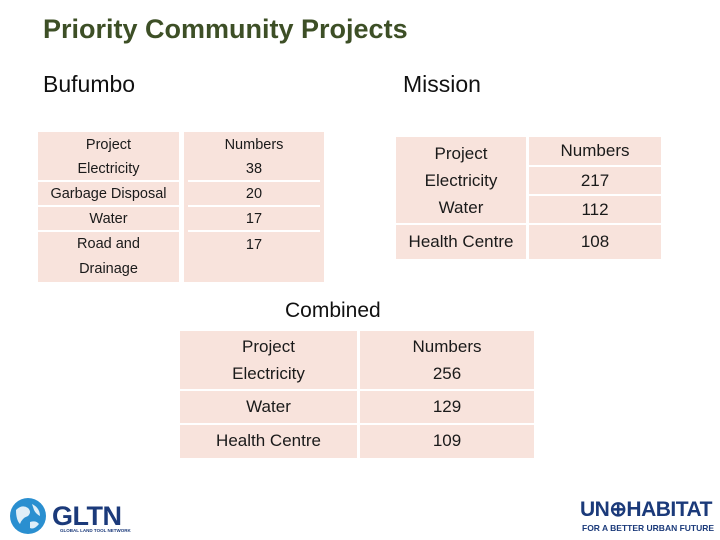 This screenshot has height=540, width=720. Describe the element at coordinates (595, 179) in the screenshot. I see `mission-number-cell: 217` at that location.